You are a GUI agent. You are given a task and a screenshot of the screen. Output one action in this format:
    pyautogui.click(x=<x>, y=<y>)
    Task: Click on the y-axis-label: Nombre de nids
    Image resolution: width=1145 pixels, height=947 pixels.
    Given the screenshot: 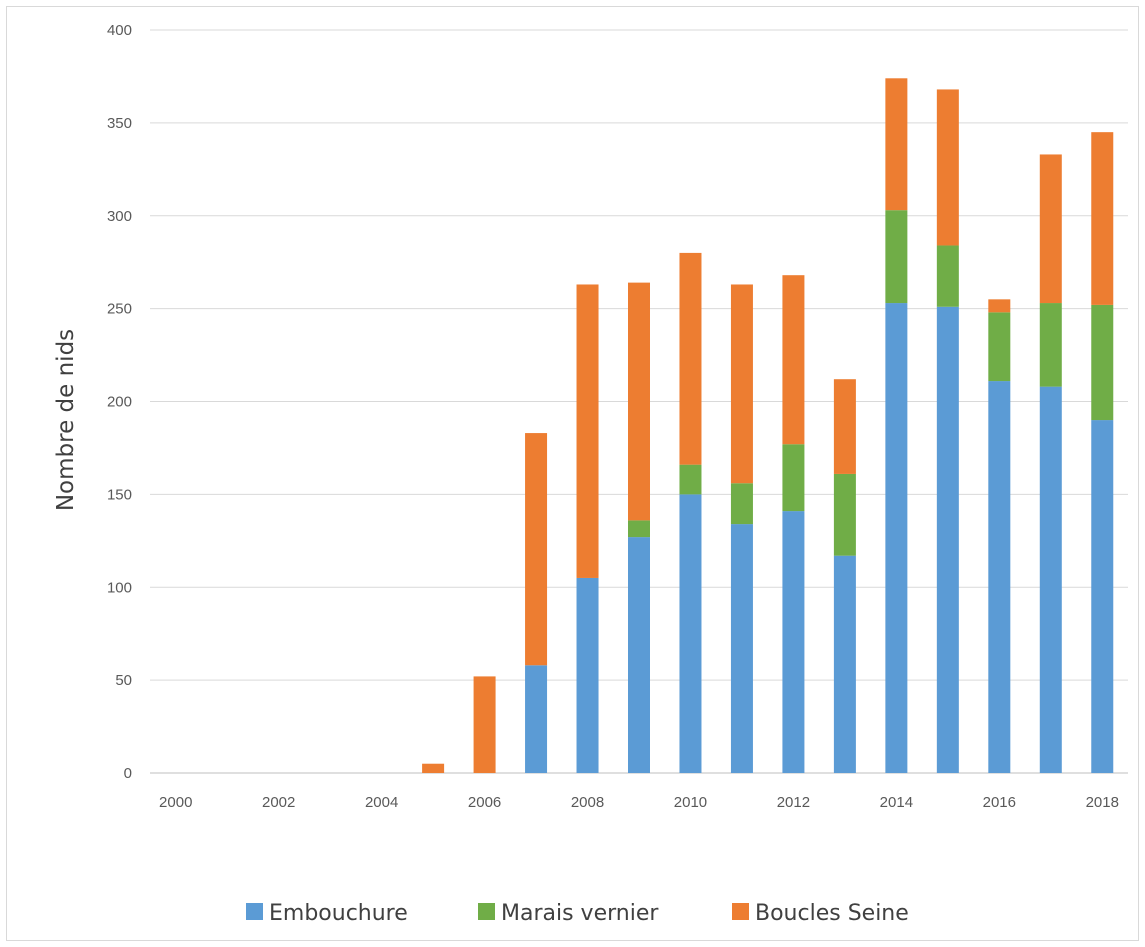 What is the action you would take?
    pyautogui.click(x=66, y=420)
    